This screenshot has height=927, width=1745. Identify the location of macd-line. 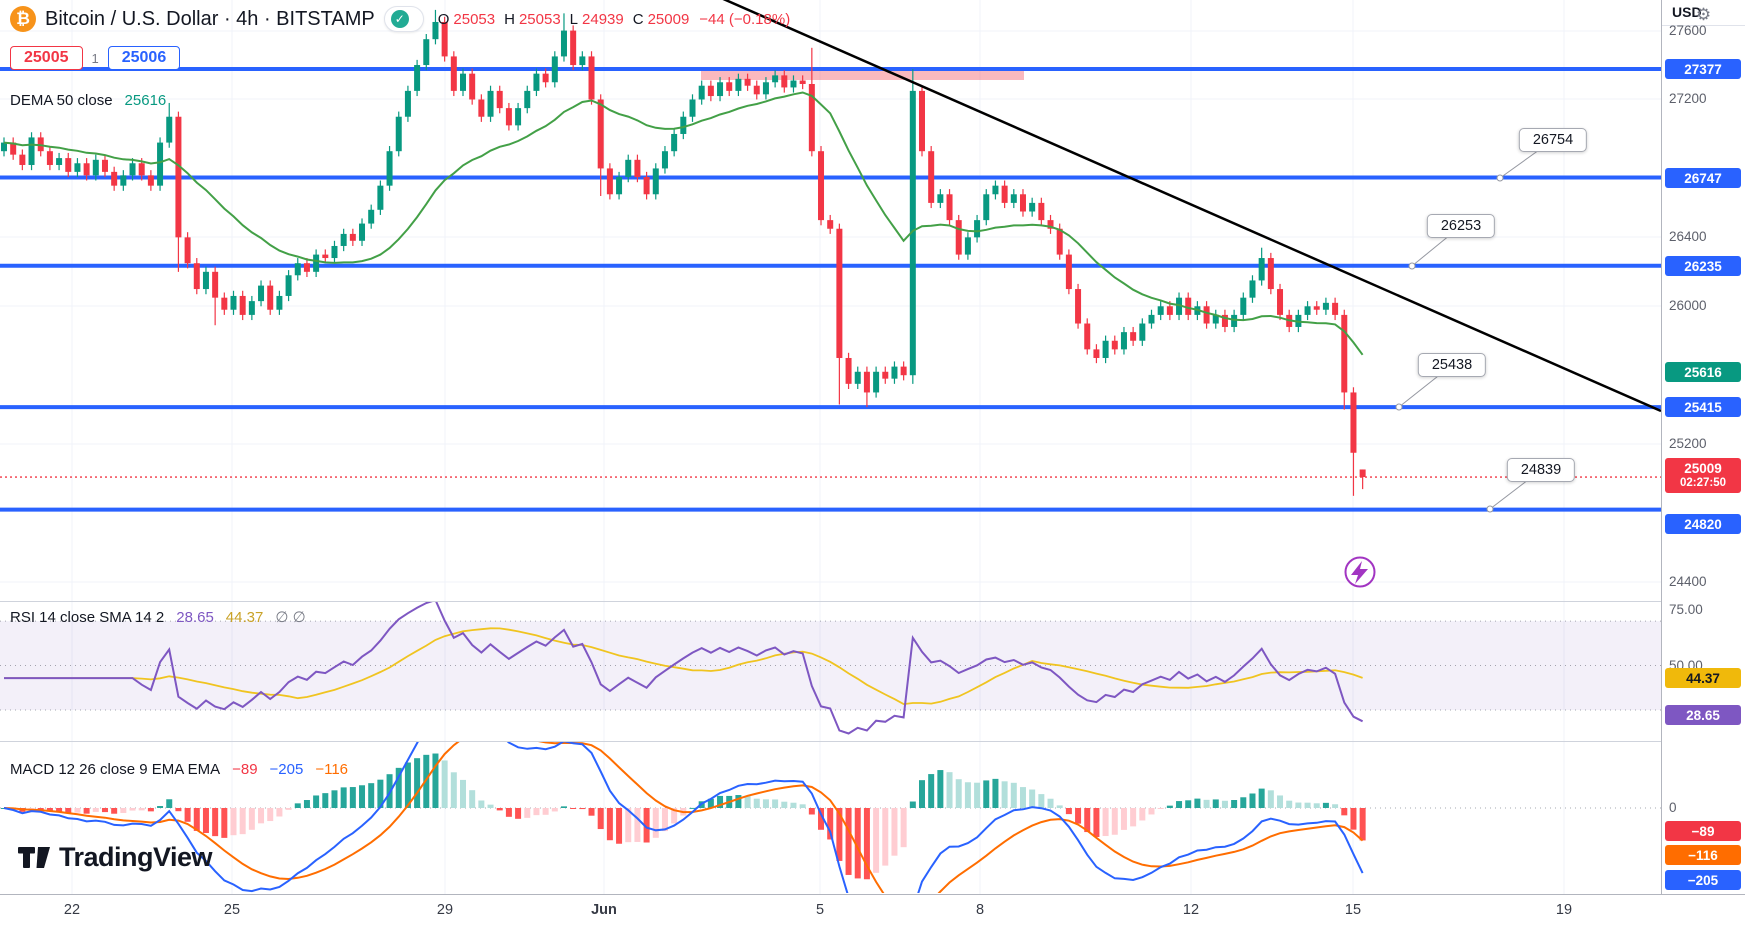
(683, 817).